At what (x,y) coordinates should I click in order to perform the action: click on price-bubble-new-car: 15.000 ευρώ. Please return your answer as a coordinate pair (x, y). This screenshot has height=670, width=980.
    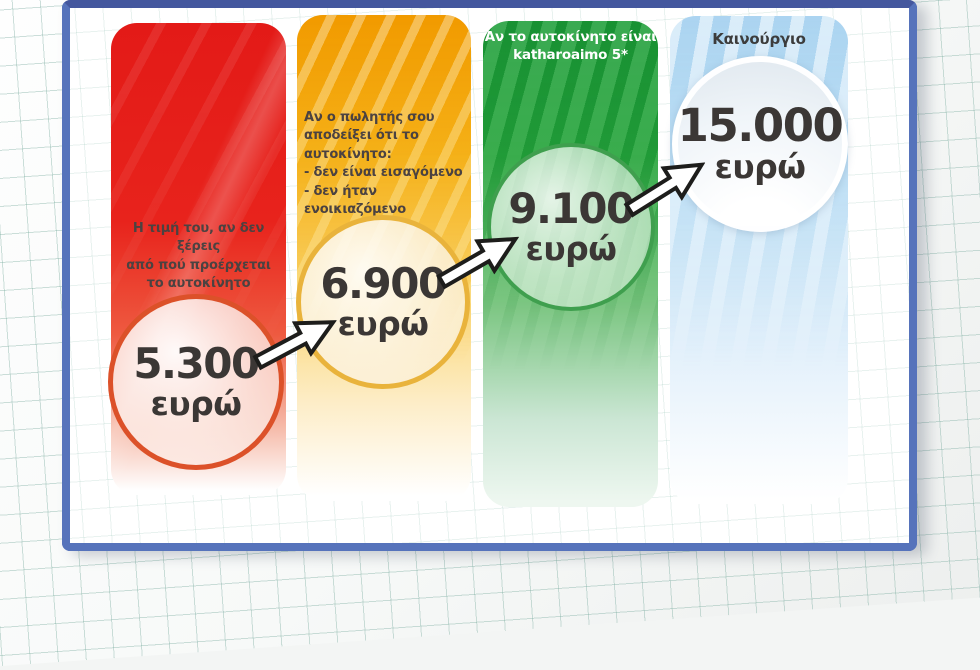
    Looking at the image, I should click on (760, 144).